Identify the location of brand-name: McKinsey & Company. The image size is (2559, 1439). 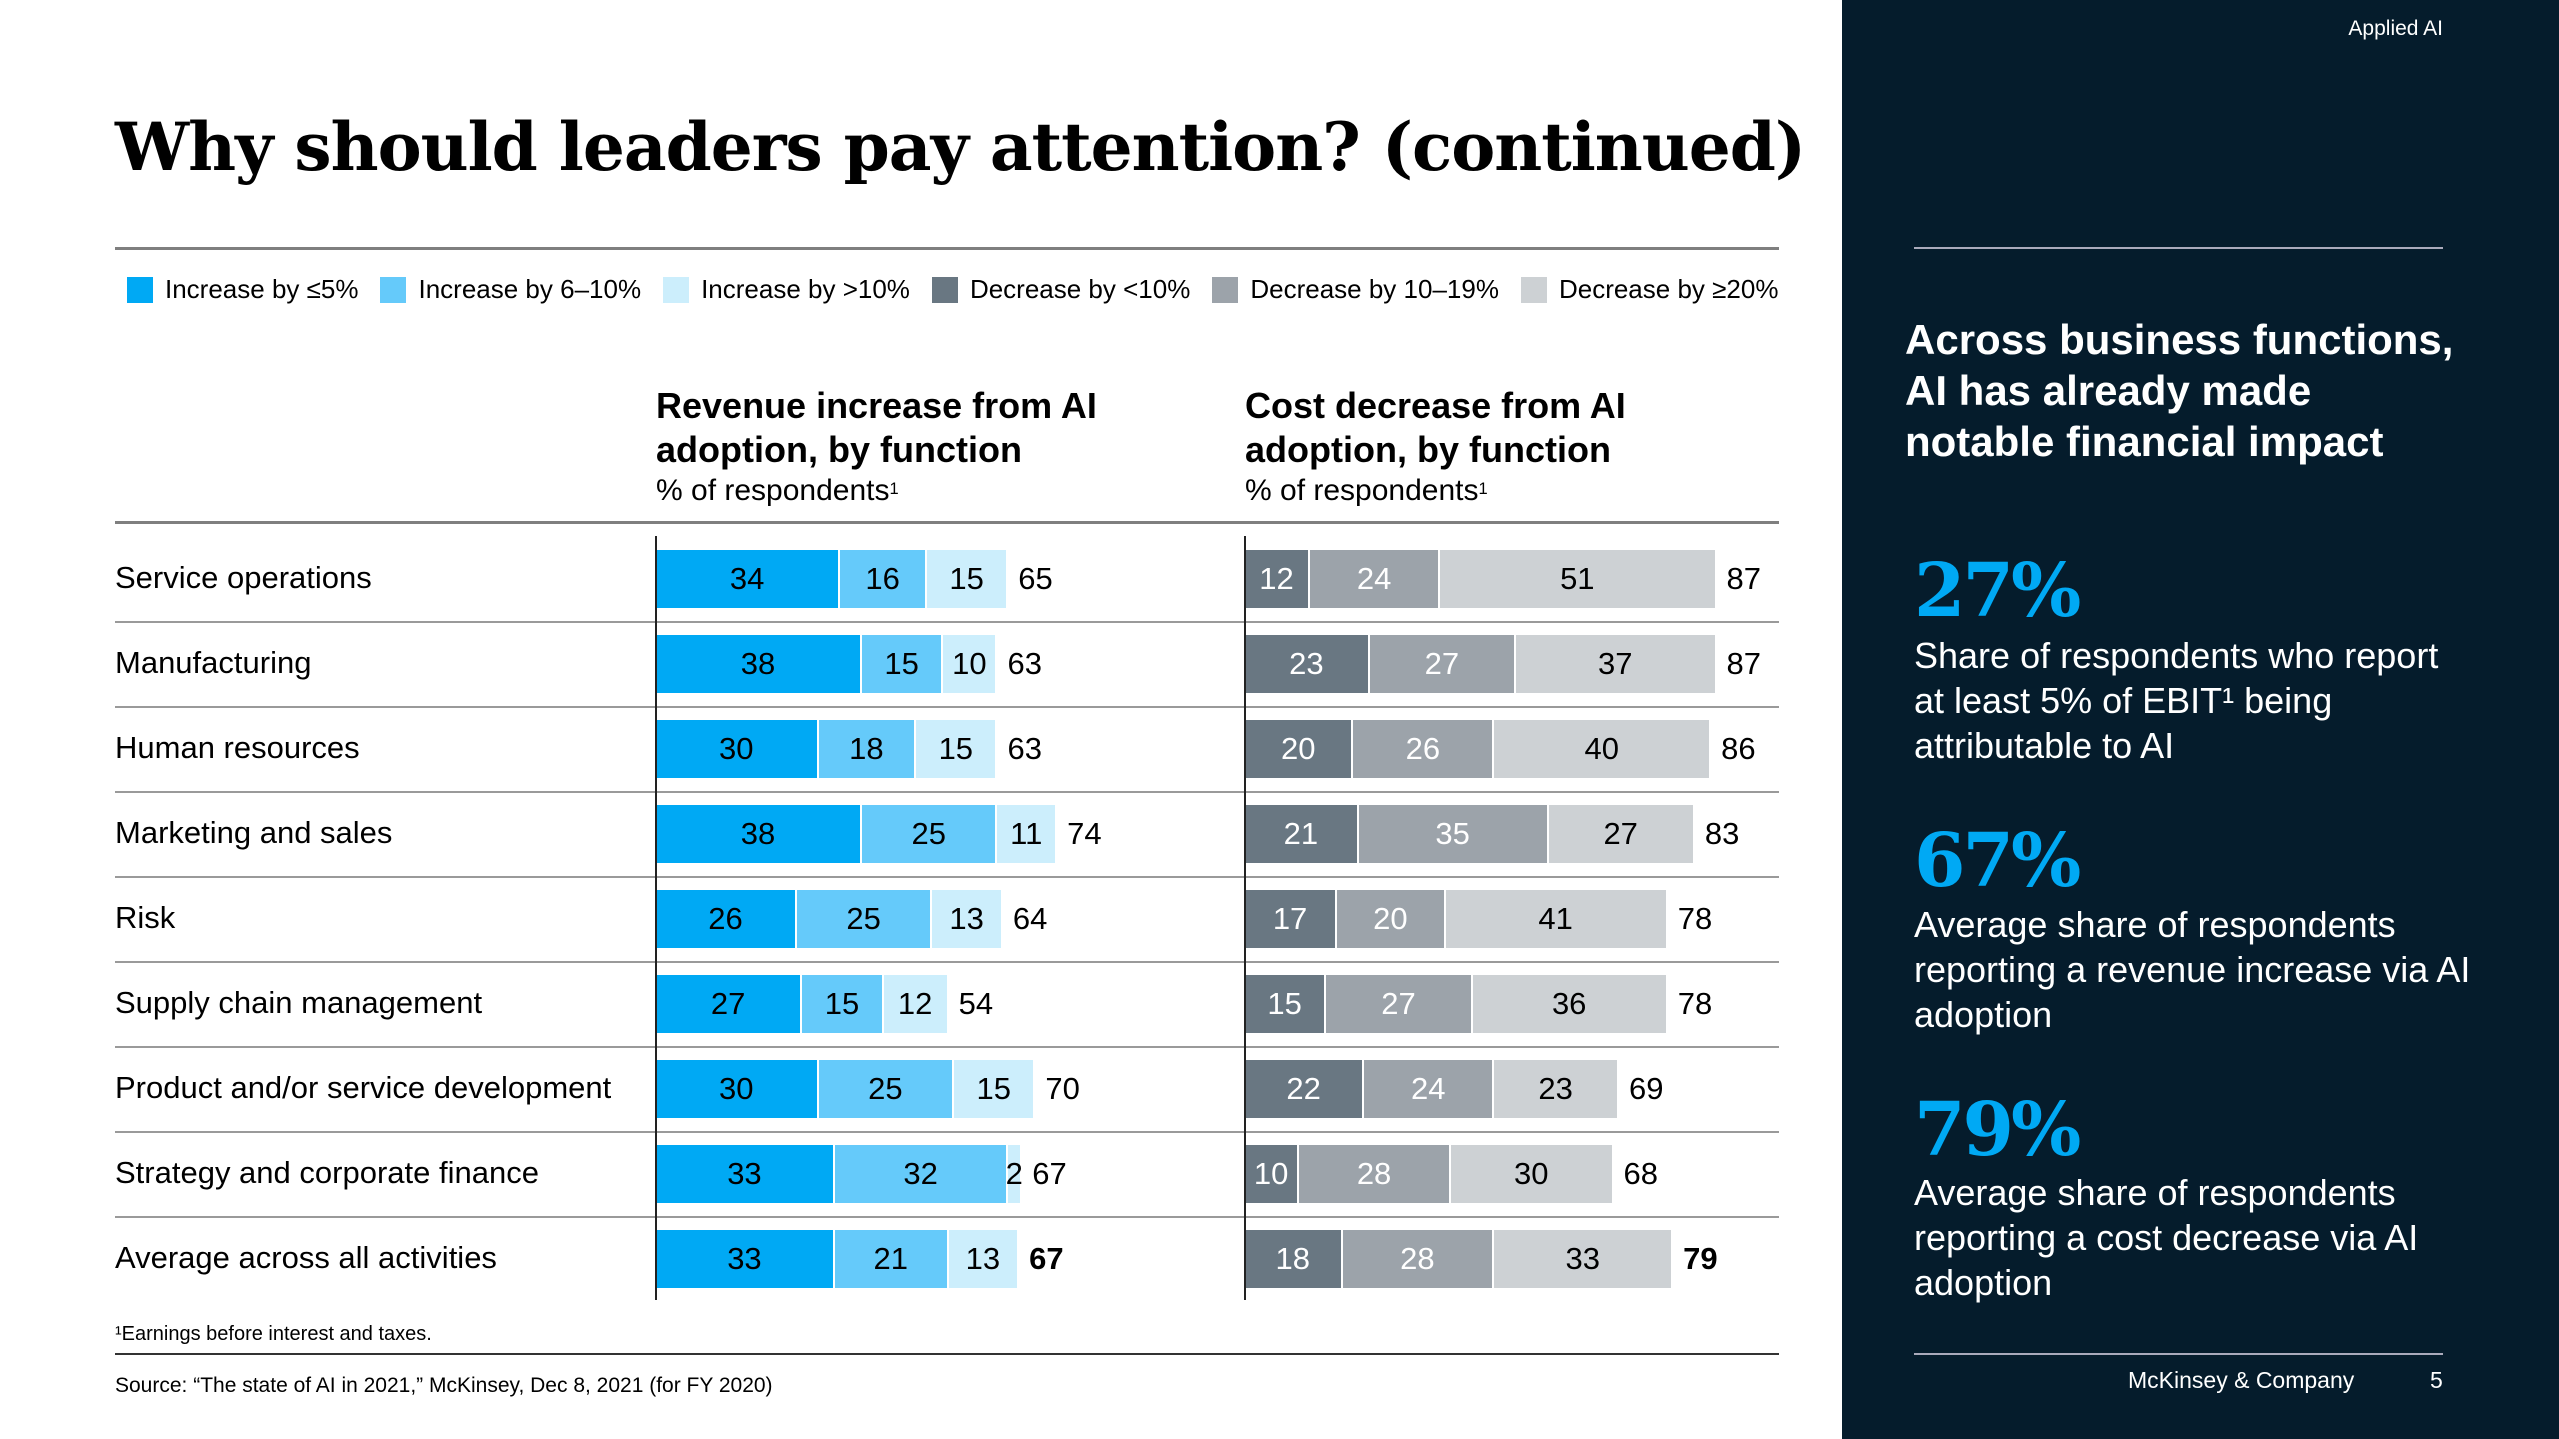
(2241, 1380).